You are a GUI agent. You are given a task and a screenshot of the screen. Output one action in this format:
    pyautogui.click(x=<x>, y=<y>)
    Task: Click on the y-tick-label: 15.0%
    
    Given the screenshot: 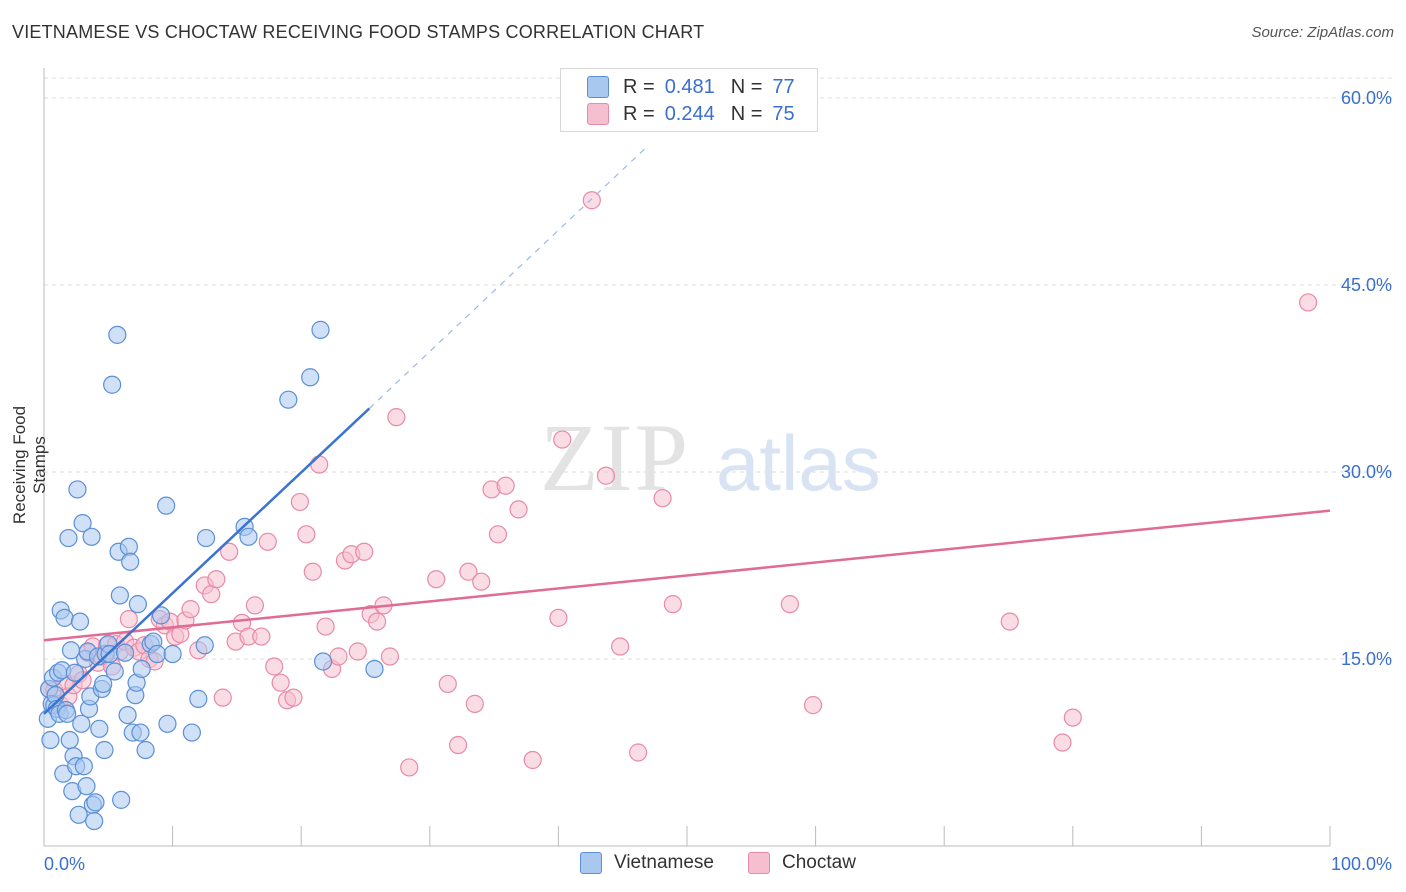 What is the action you would take?
    pyautogui.click(x=1366, y=659)
    